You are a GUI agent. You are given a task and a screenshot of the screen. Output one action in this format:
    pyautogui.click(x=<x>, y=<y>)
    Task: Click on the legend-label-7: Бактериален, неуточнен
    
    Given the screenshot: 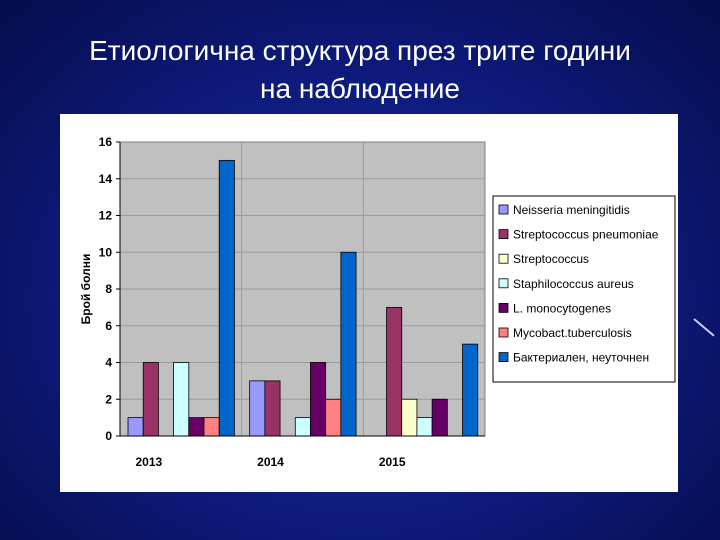 What is the action you would take?
    pyautogui.click(x=581, y=358)
    